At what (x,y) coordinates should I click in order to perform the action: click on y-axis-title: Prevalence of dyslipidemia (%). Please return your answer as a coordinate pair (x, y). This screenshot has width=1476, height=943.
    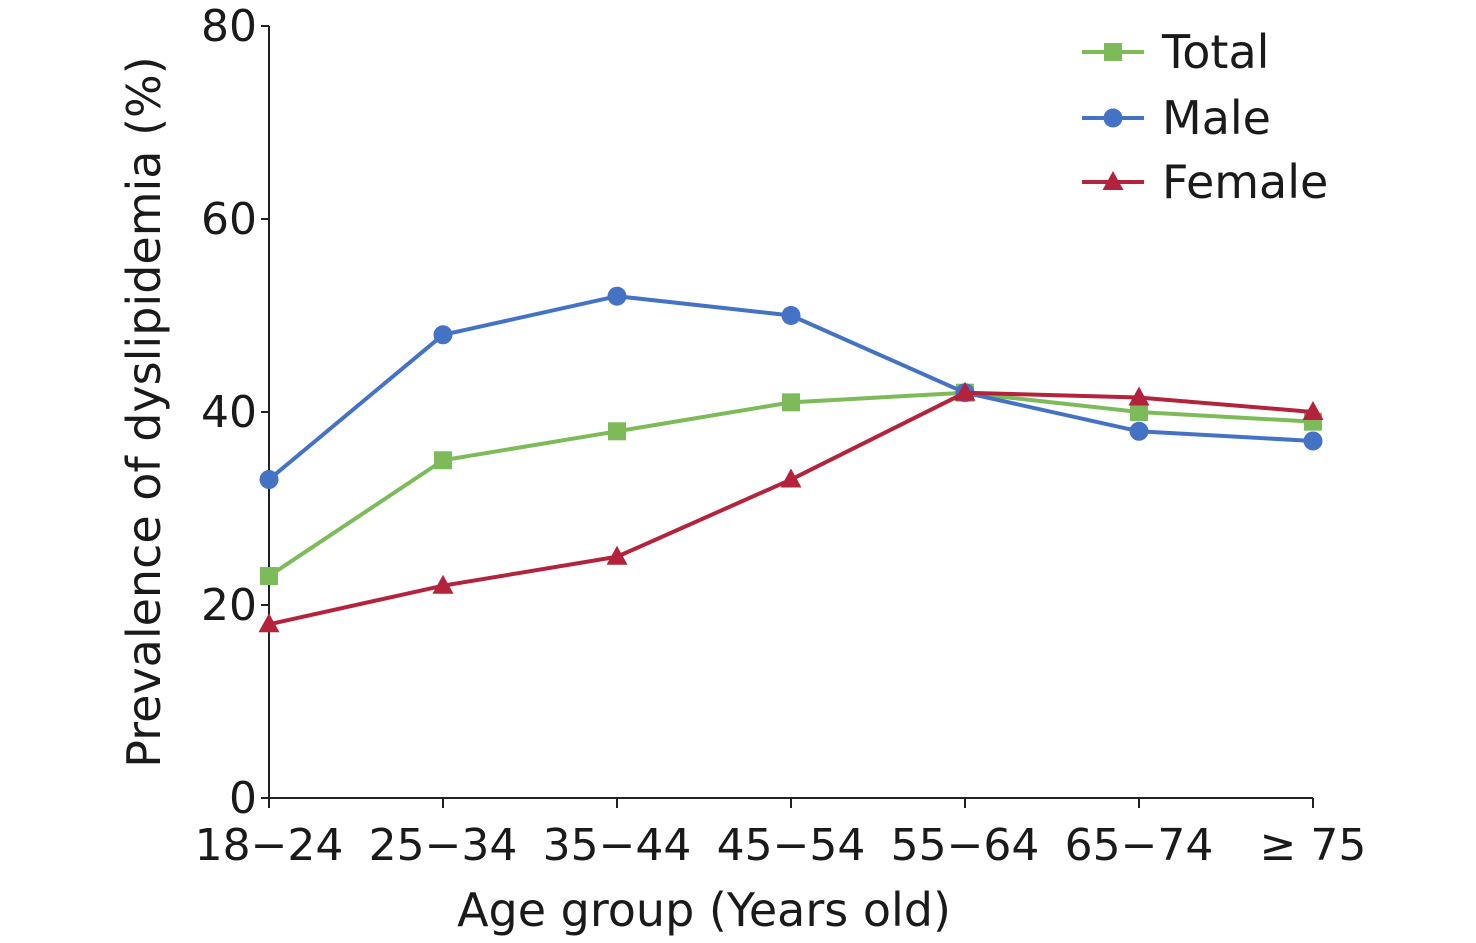
    Looking at the image, I should click on (144, 411).